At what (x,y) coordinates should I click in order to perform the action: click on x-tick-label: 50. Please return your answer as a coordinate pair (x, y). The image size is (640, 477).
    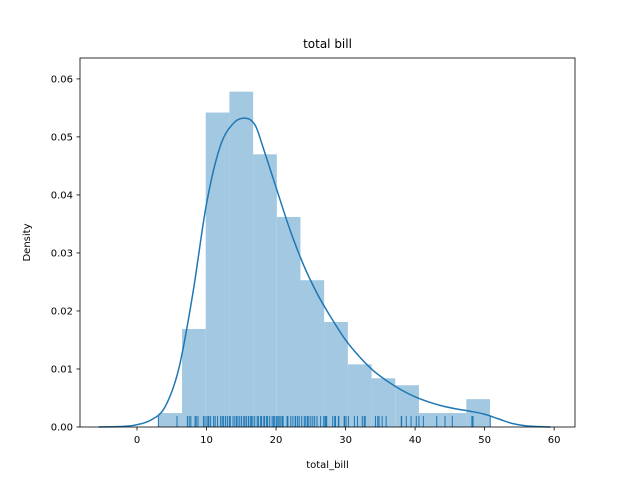
    Looking at the image, I should click on (484, 440).